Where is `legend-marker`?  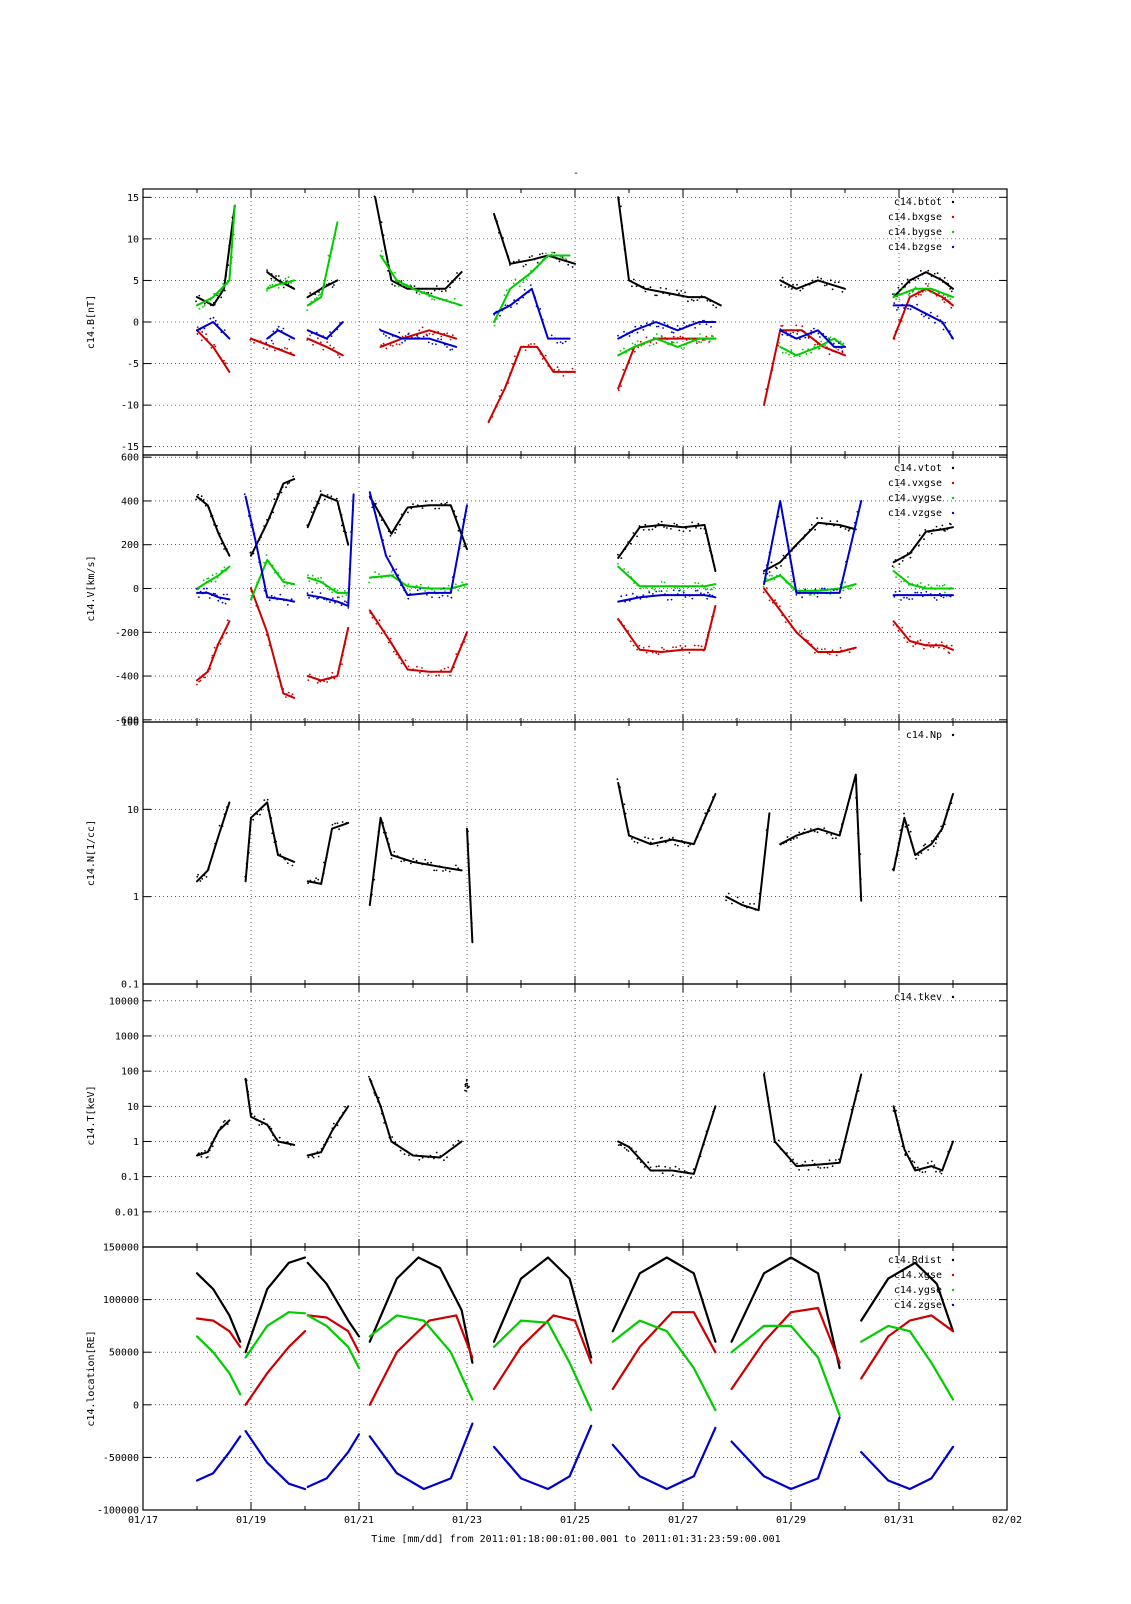 legend-marker is located at coordinates (953, 513).